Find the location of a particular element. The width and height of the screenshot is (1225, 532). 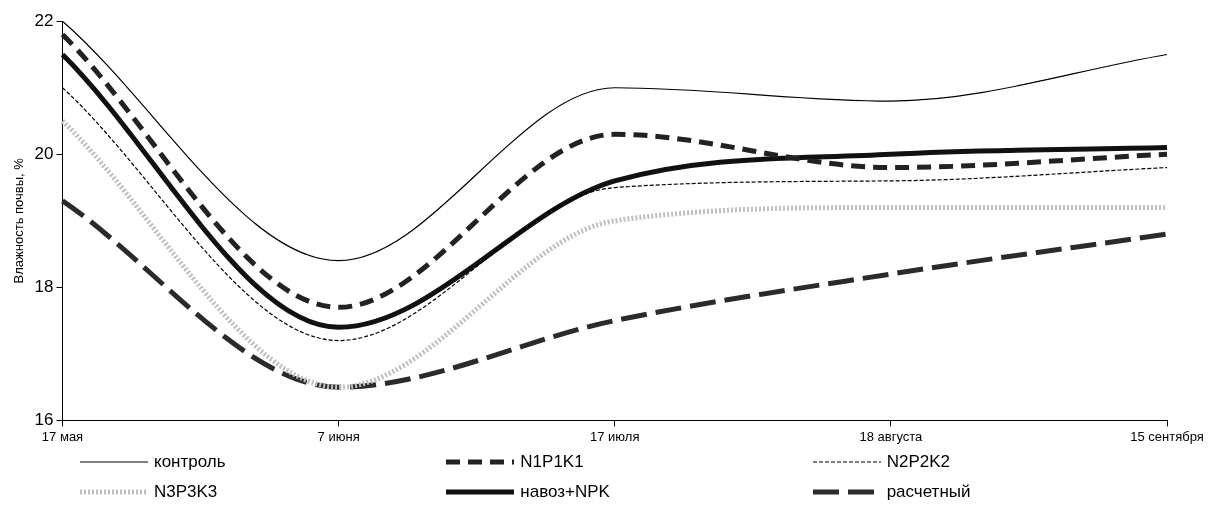

legend-label: навоз+NPK is located at coordinates (565, 492).